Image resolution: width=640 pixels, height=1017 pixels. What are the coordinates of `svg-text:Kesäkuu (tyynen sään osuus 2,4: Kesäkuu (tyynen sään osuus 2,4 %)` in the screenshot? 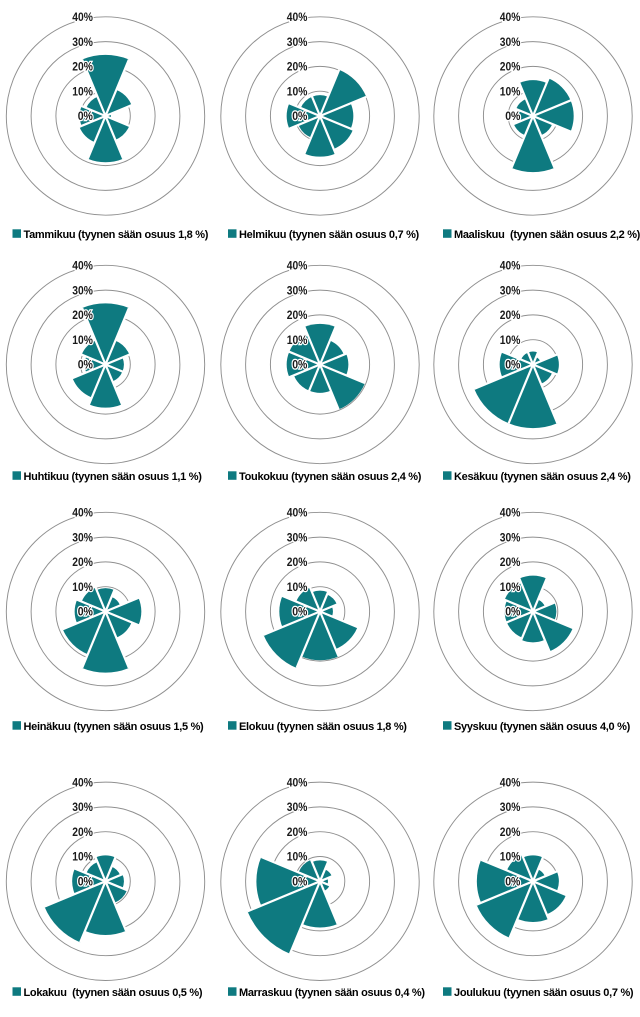 It's located at (542, 477).